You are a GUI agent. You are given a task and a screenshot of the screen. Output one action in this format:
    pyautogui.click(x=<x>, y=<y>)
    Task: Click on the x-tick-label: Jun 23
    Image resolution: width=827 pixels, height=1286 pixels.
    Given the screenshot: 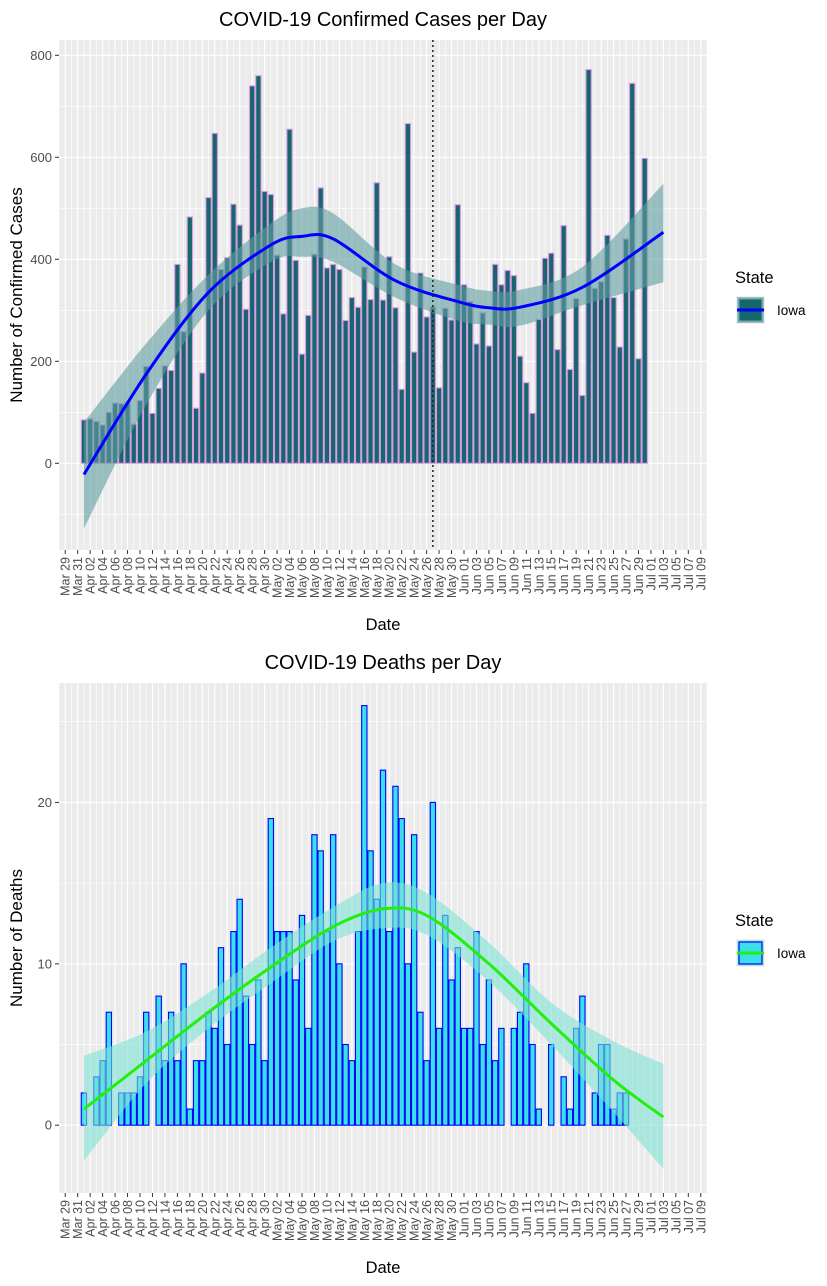 What is the action you would take?
    pyautogui.click(x=602, y=576)
    